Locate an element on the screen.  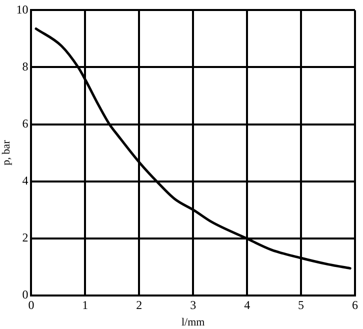
x-tick-label: 2 is located at coordinates (139, 305).